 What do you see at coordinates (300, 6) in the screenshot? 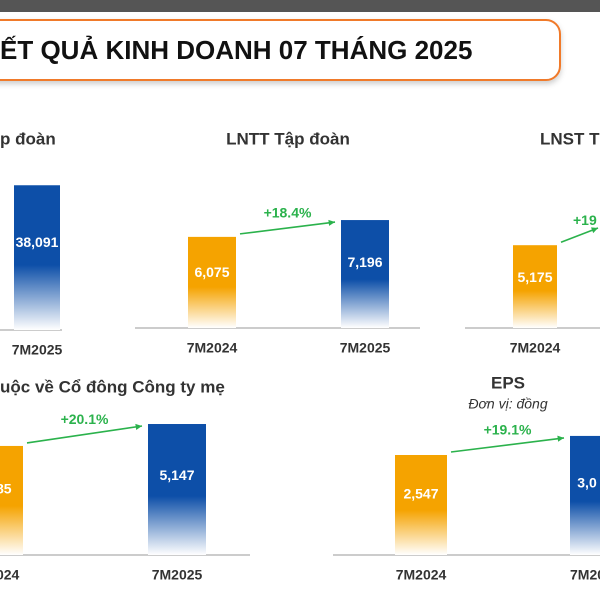
I see `top-strip` at bounding box center [300, 6].